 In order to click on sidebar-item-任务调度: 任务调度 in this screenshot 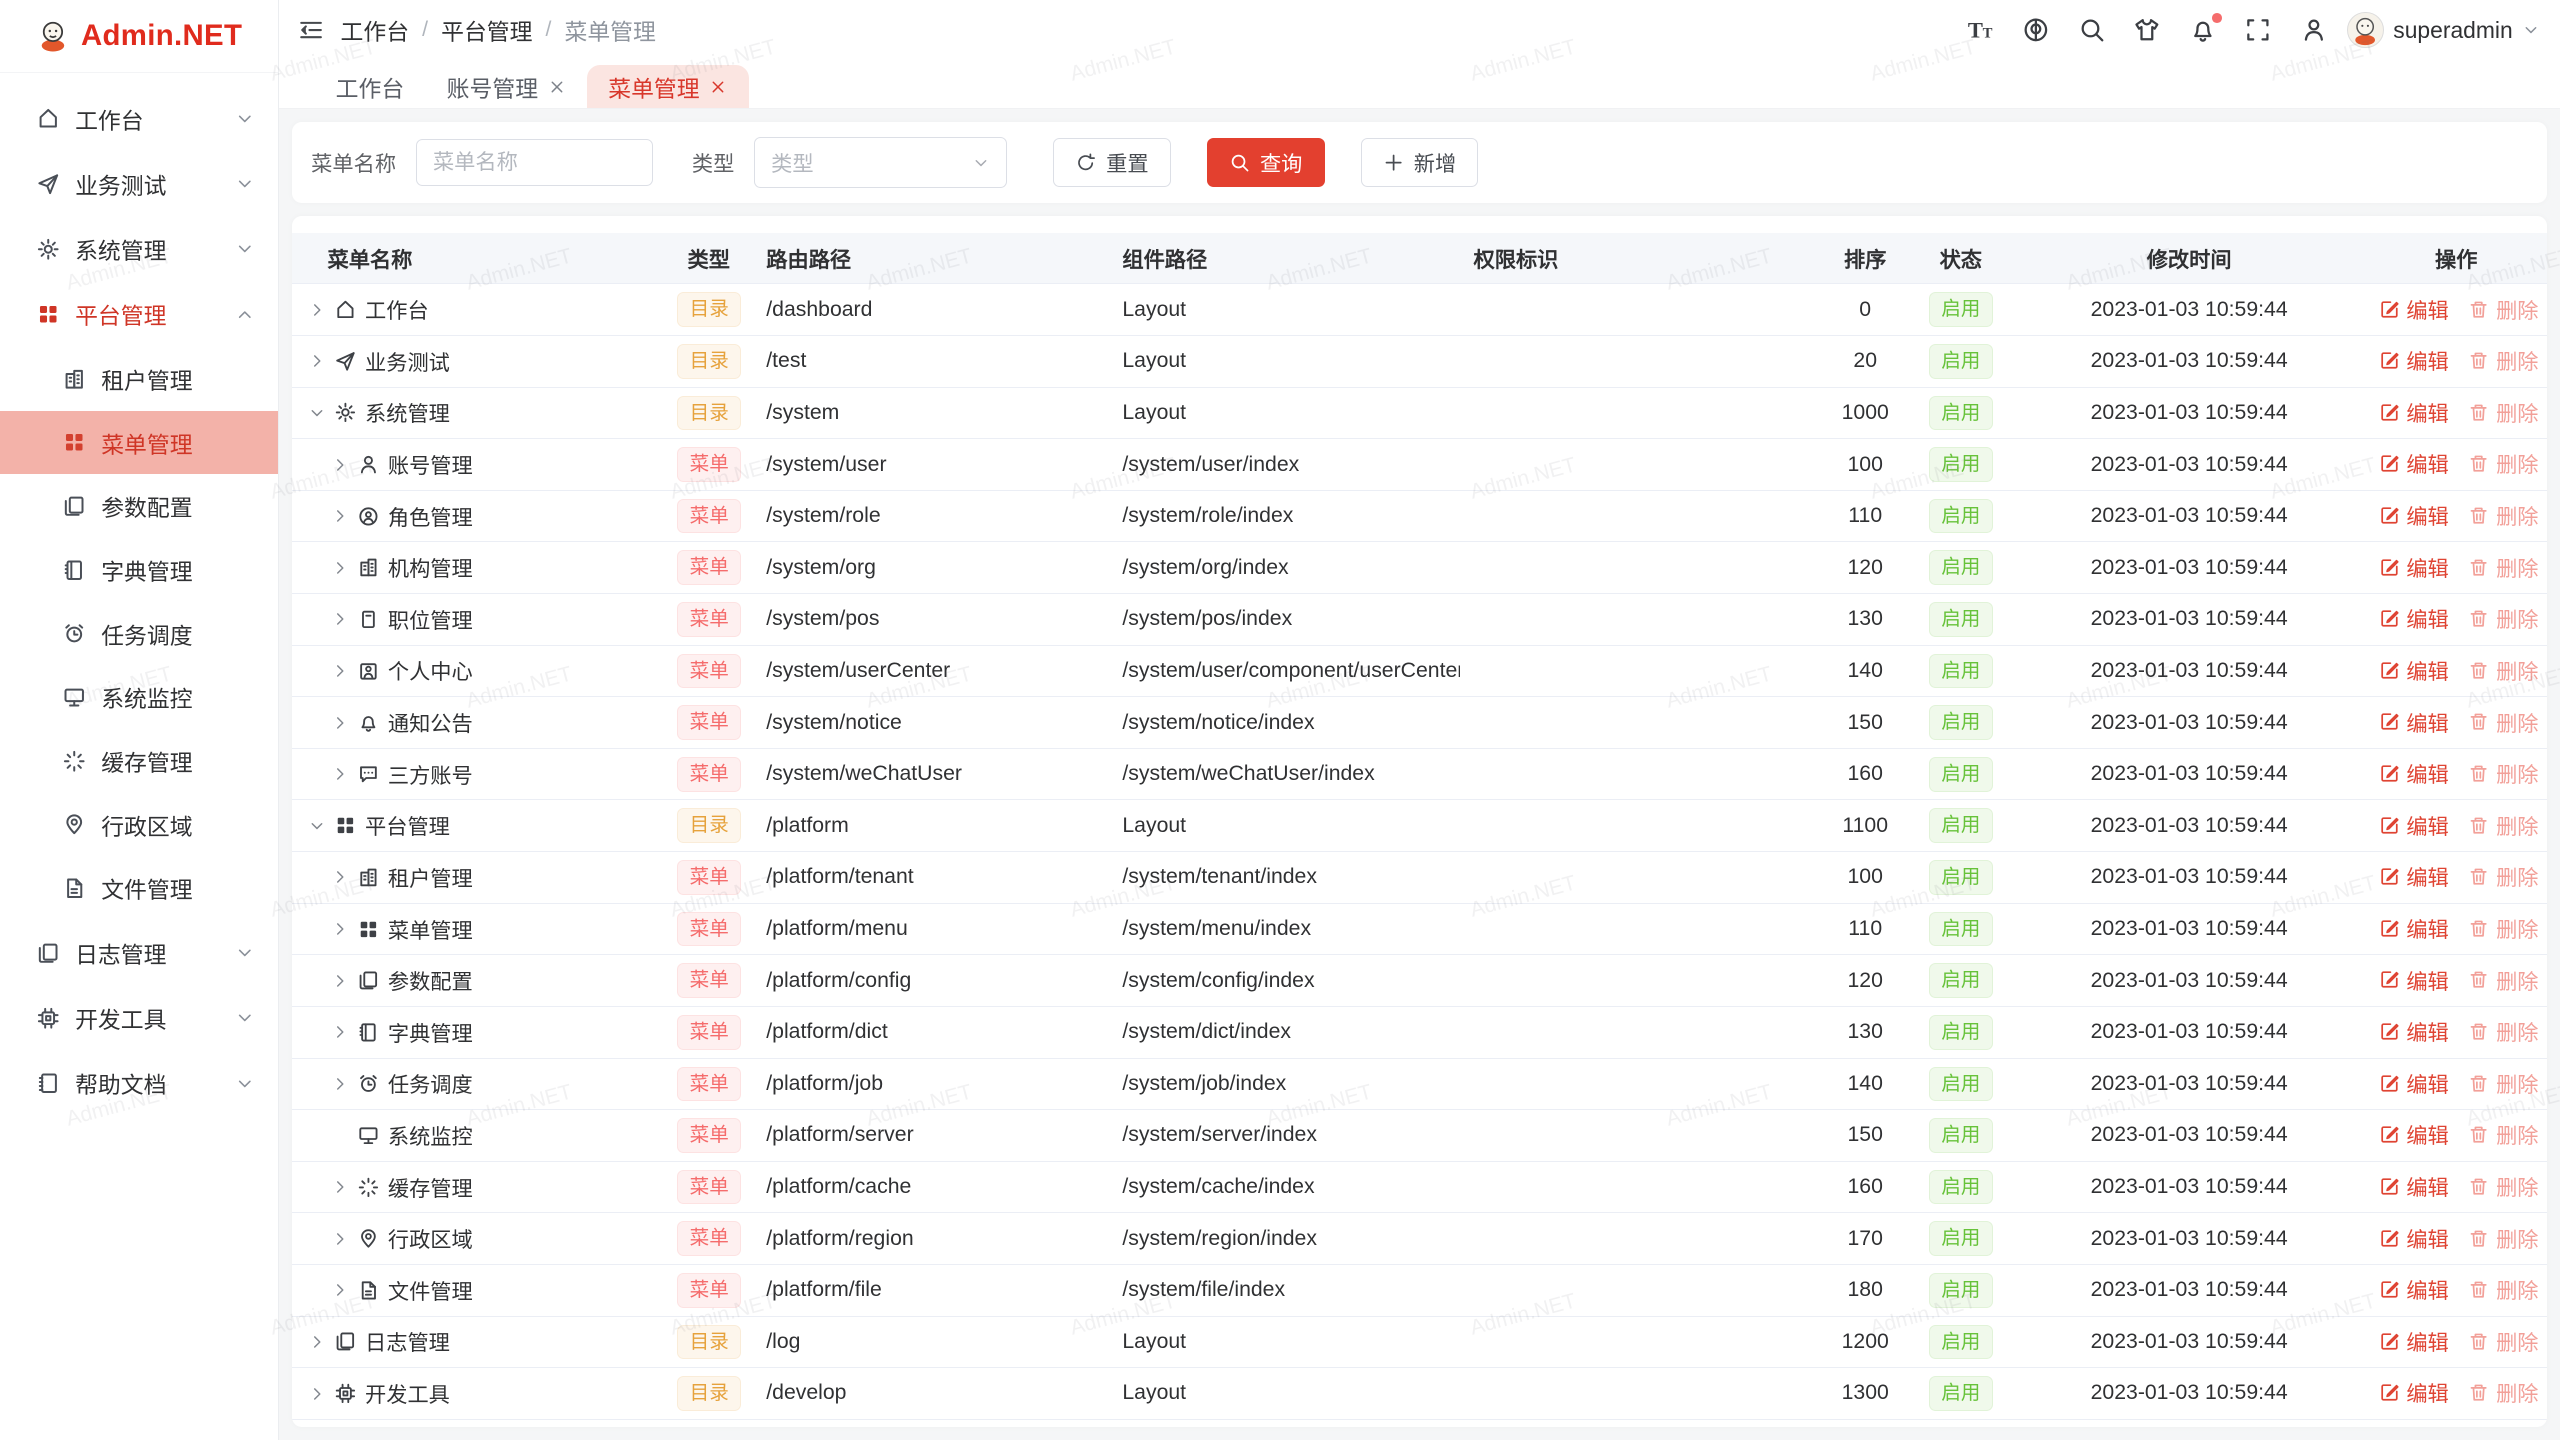, I will do `click(139, 634)`.